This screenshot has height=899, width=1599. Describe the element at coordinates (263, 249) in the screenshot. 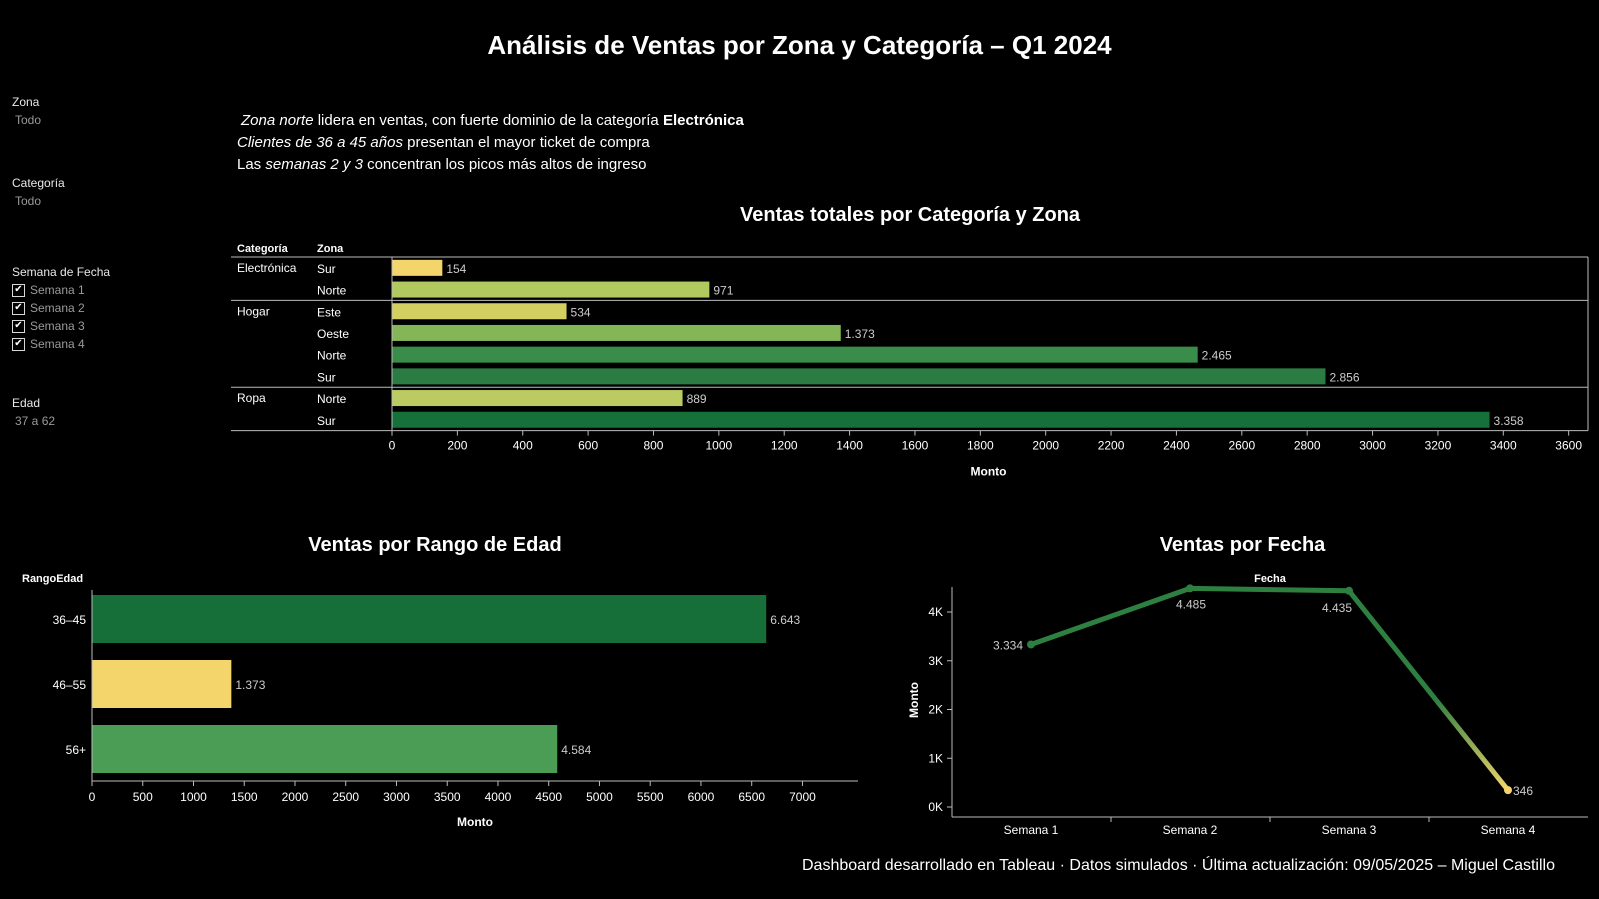

I see `row-header-categoria: Categoría` at that location.